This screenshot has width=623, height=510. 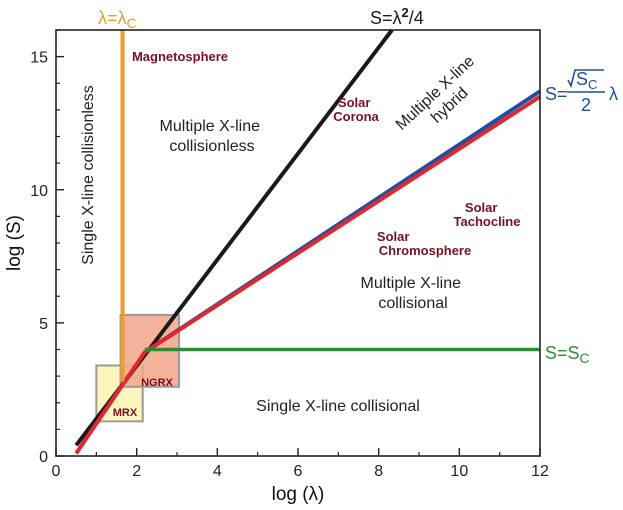 What do you see at coordinates (39, 191) in the screenshot?
I see `y-tick-label: 10` at bounding box center [39, 191].